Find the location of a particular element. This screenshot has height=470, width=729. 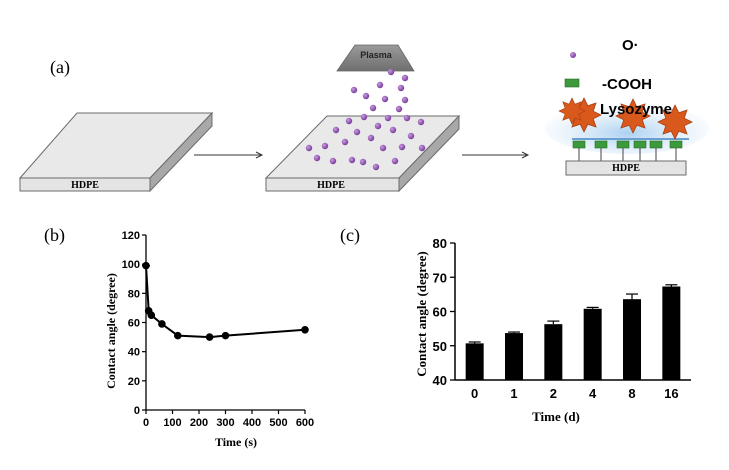

x-tick-label: 16 is located at coordinates (671, 393).